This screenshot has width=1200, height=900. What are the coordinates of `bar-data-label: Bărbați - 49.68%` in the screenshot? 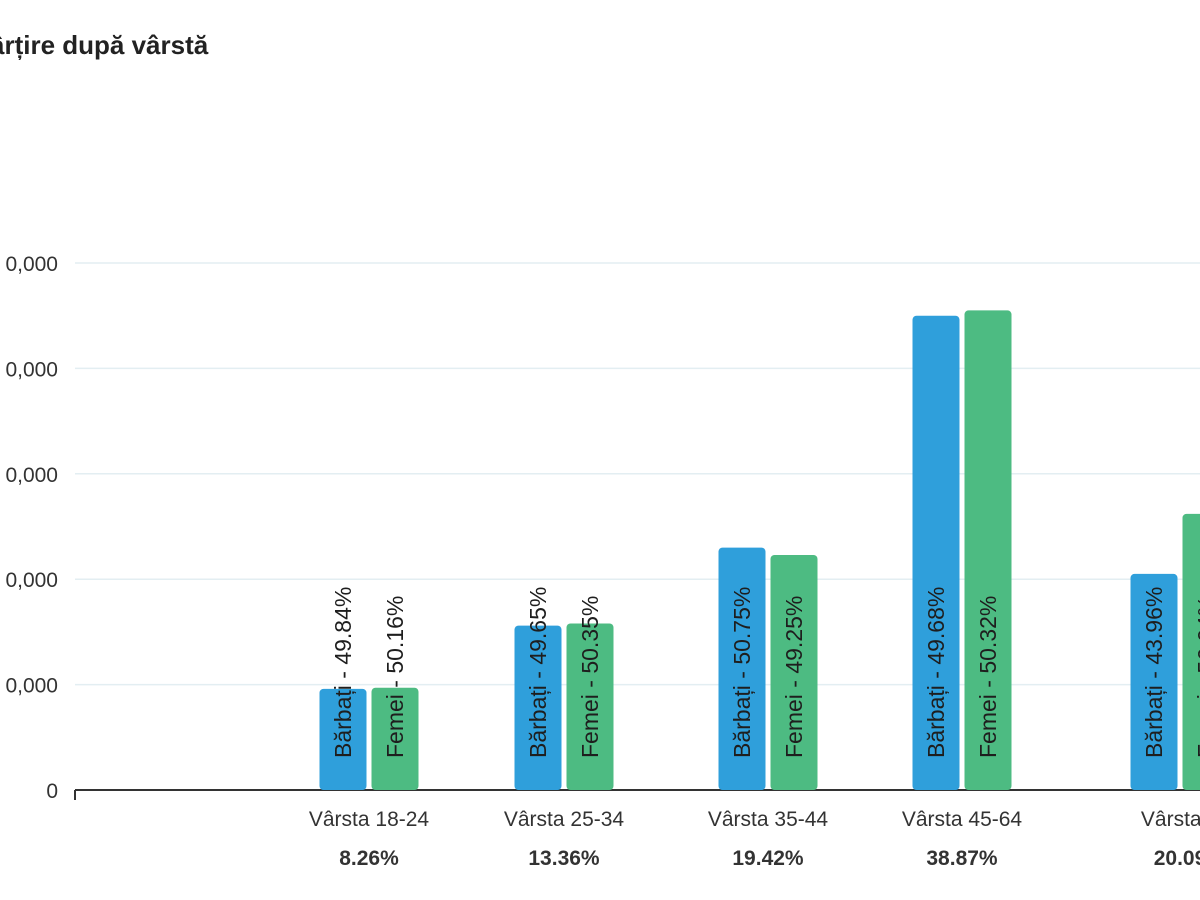 It's located at (936, 672).